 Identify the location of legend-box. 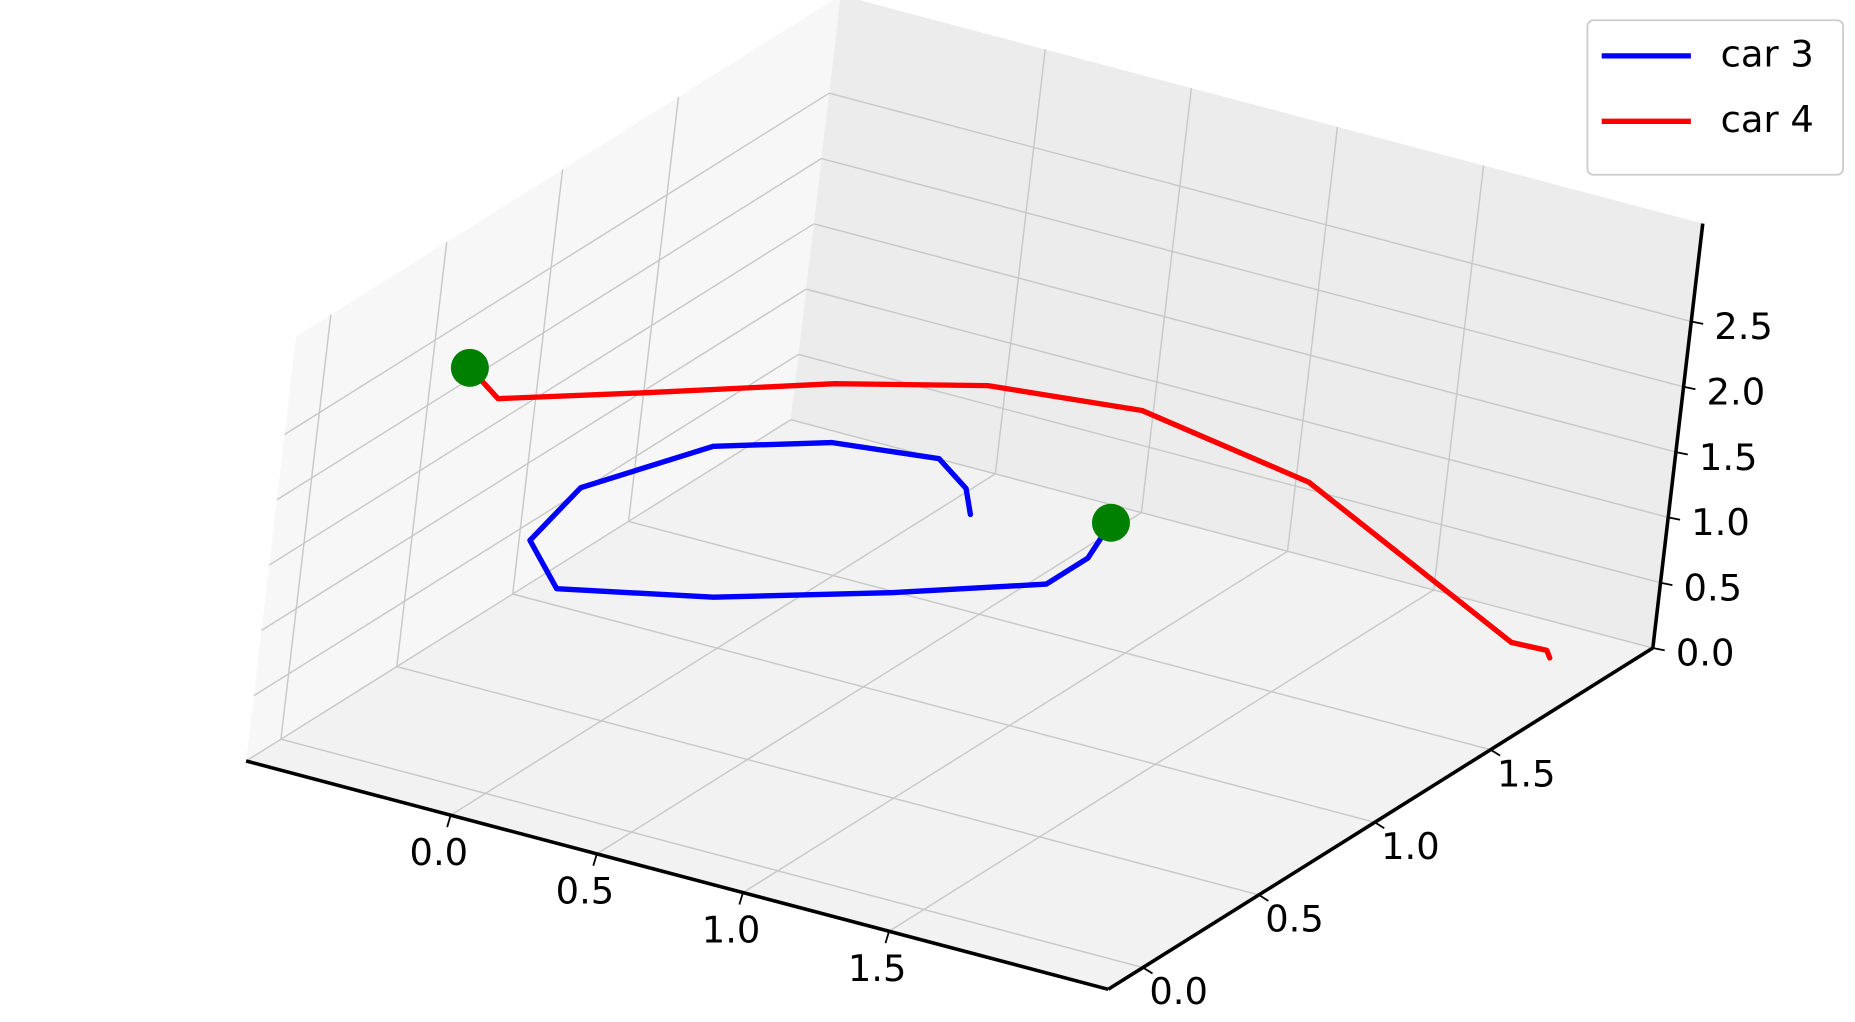
(1715, 97).